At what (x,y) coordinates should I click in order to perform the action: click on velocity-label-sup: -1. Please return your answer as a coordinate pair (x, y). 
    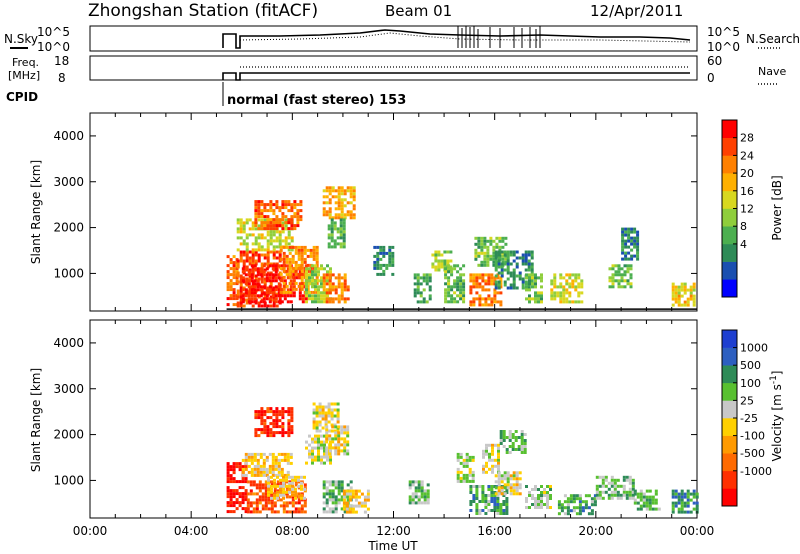
    Looking at the image, I should click on (774, 379).